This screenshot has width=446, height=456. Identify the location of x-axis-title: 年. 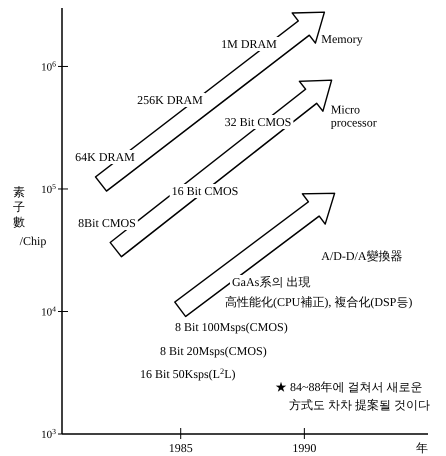
(422, 448).